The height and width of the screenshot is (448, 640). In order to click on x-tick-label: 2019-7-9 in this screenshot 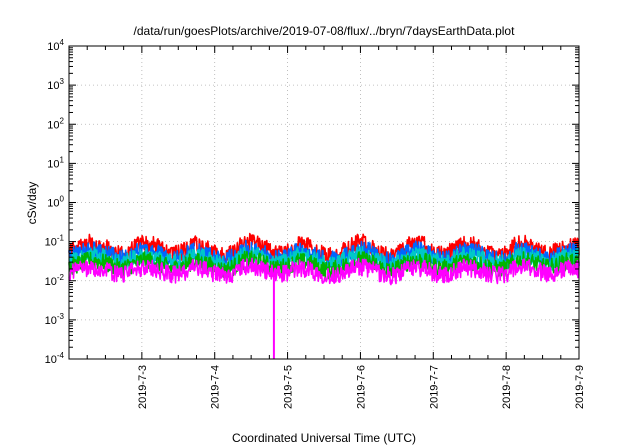, I will do `click(580, 387)`.